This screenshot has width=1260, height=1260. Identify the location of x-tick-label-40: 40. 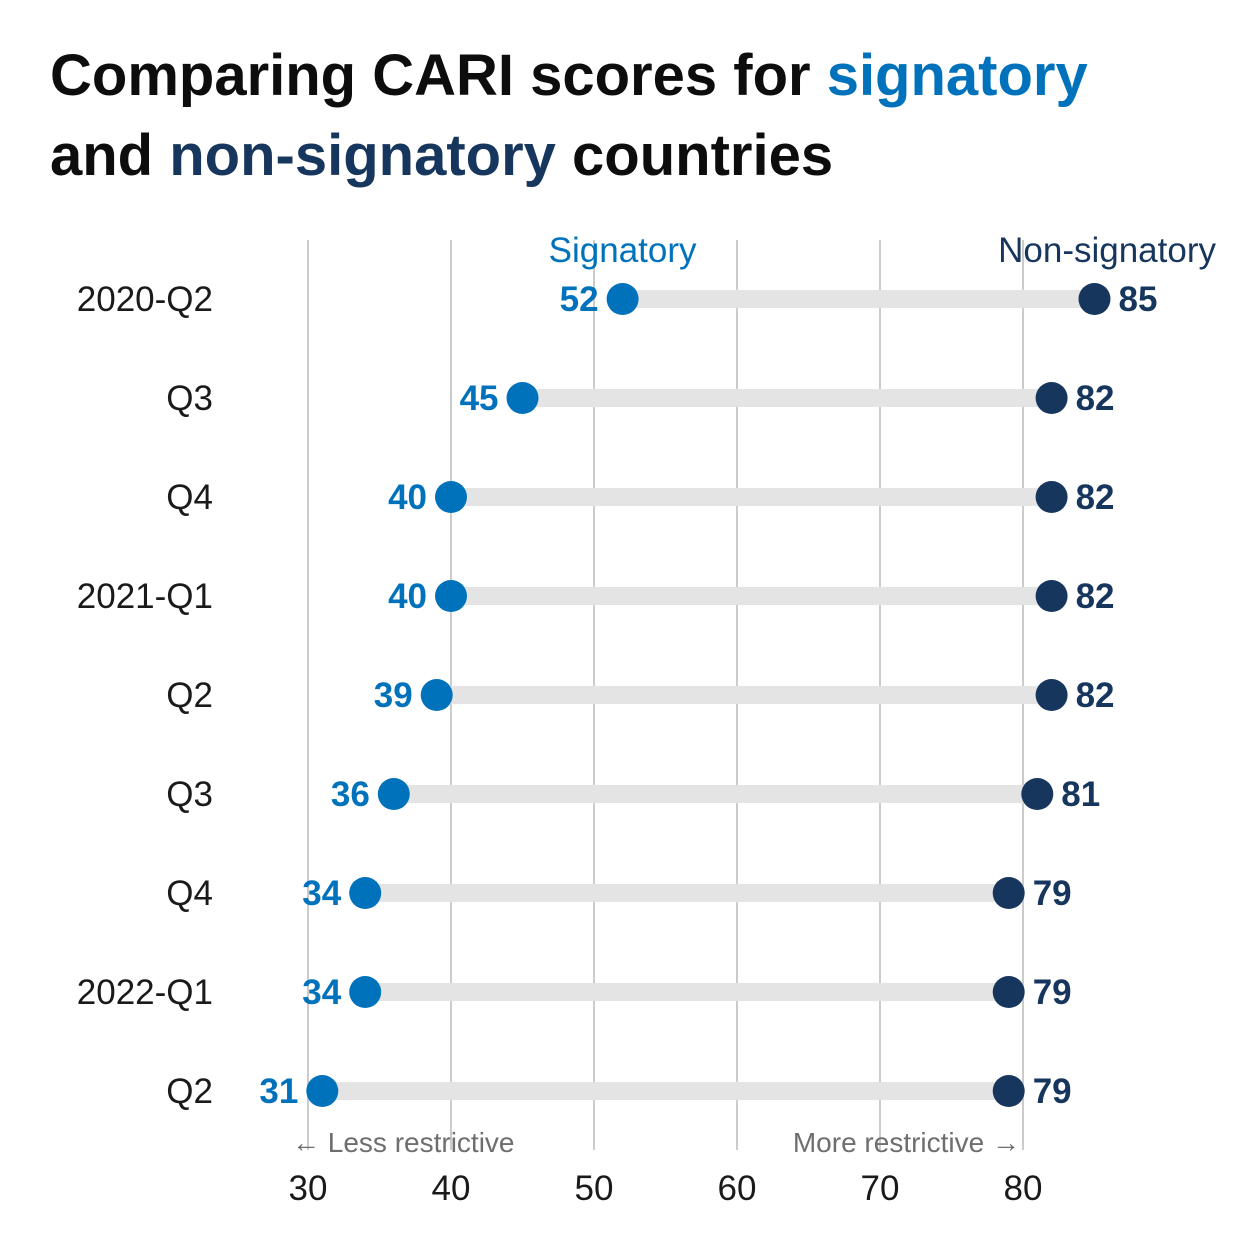
(451, 1188).